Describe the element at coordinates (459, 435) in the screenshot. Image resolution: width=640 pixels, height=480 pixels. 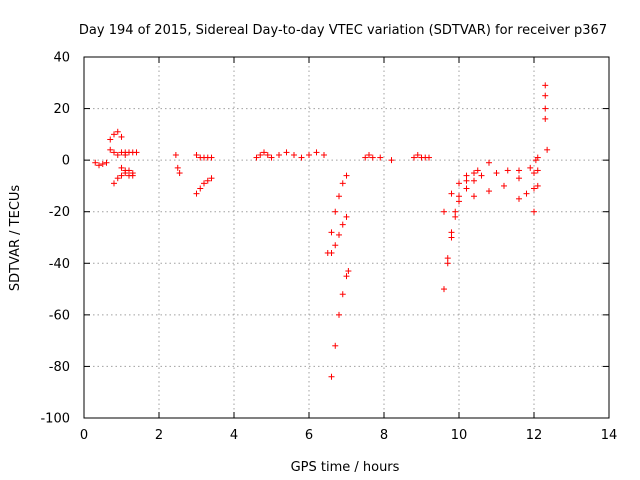
I see `x-tick-label: 10` at that location.